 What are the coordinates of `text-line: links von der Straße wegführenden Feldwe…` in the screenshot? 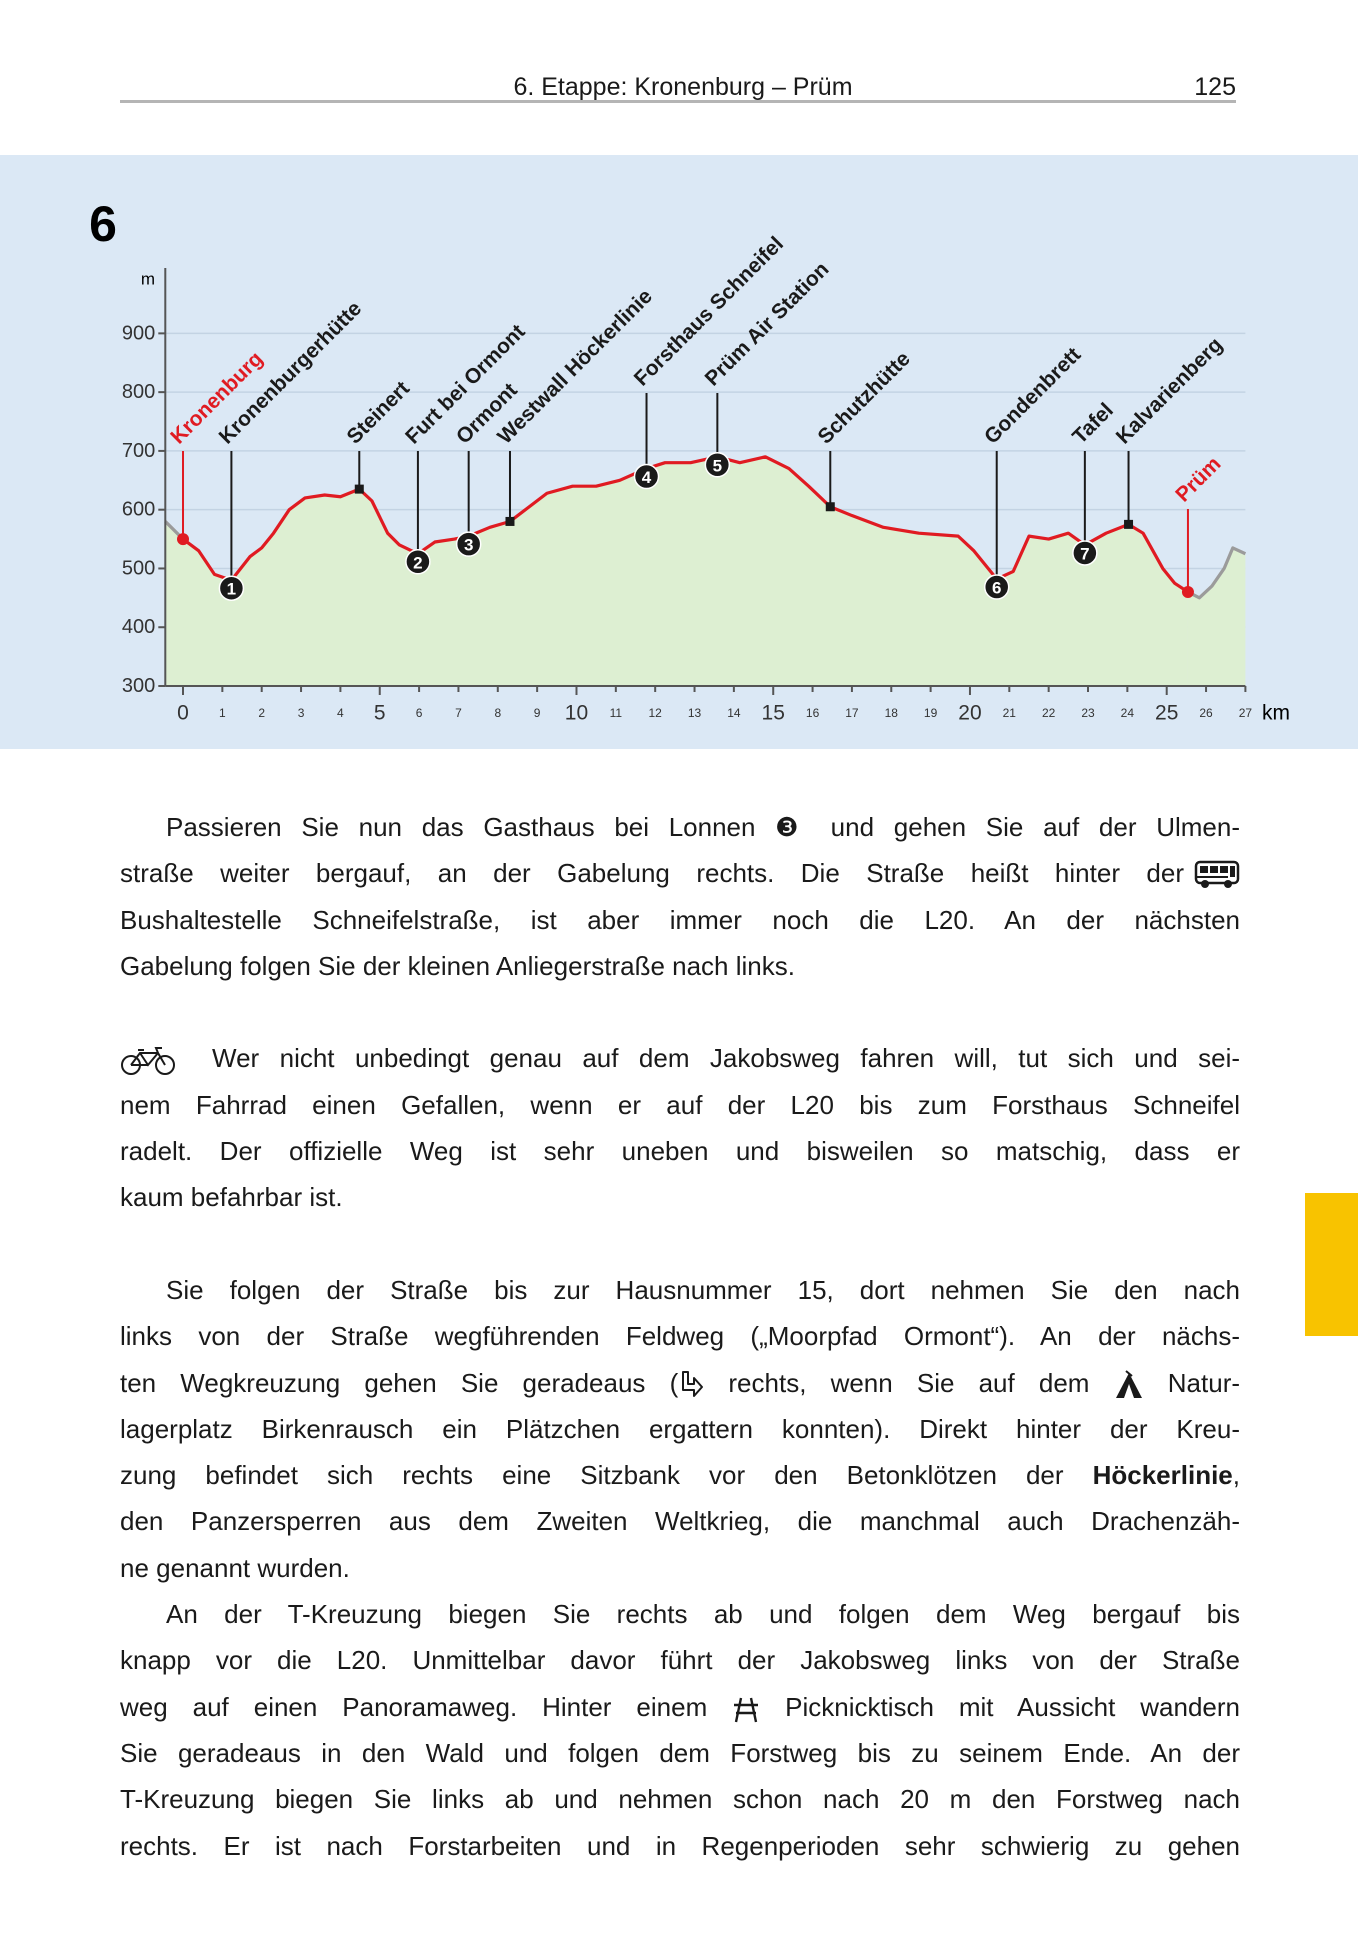 It's located at (680, 1336).